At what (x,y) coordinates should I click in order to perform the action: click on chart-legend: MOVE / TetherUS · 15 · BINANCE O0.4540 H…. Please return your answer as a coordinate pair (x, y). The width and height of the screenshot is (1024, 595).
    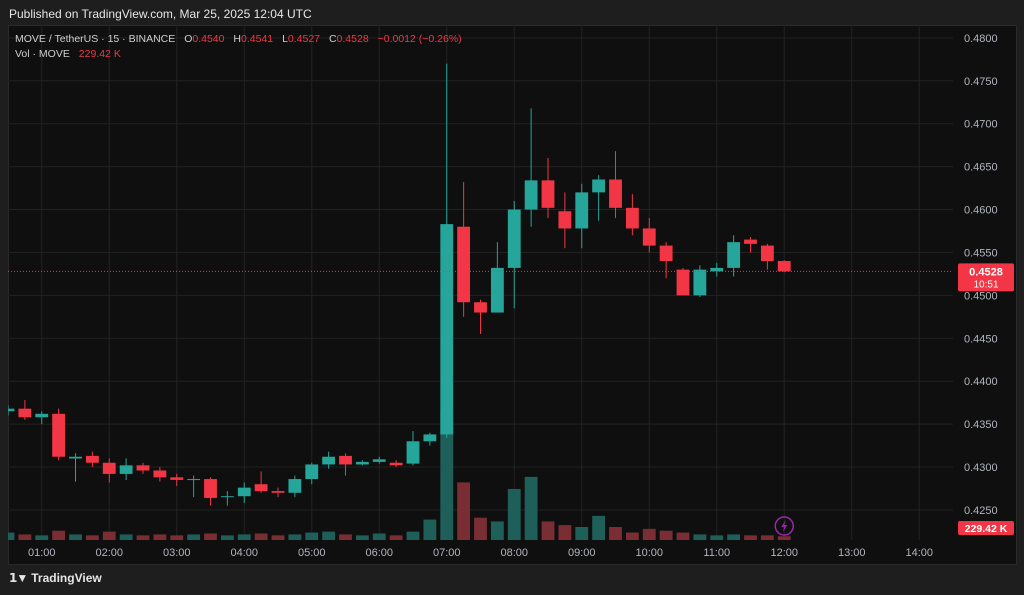
    Looking at the image, I should click on (238, 47).